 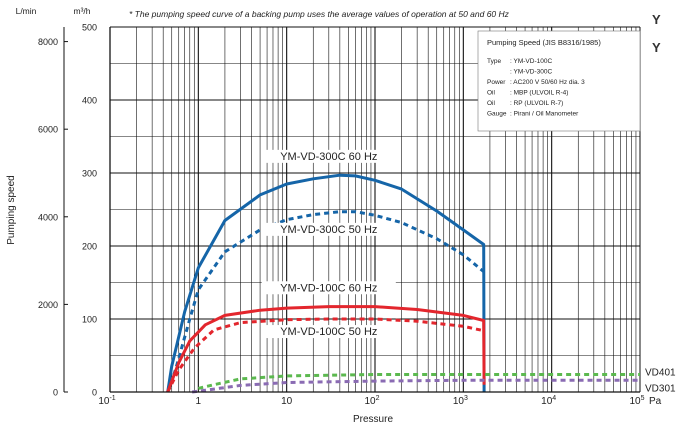 I want to click on y-tick-label-lmin: 8000, so click(x=48, y=42).